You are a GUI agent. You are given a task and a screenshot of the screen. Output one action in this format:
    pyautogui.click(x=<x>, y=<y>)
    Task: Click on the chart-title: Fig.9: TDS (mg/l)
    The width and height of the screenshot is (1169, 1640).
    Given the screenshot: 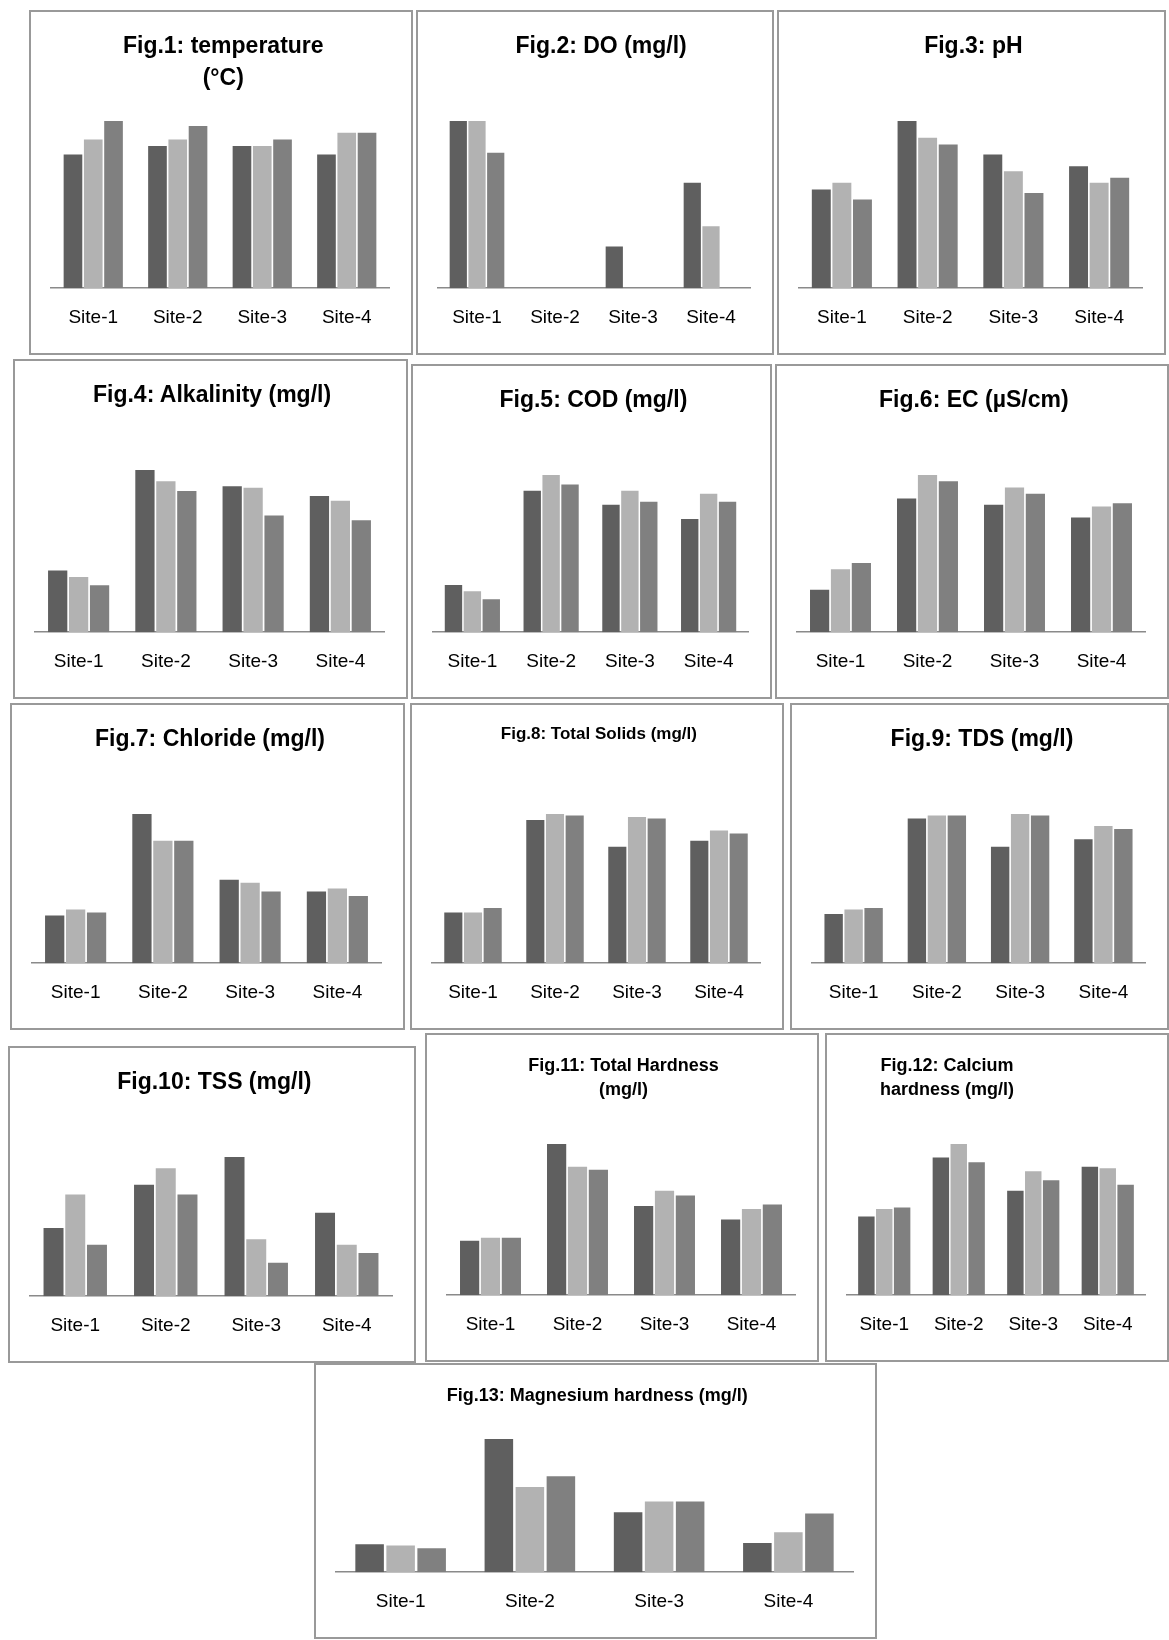 What is the action you would take?
    pyautogui.click(x=982, y=738)
    